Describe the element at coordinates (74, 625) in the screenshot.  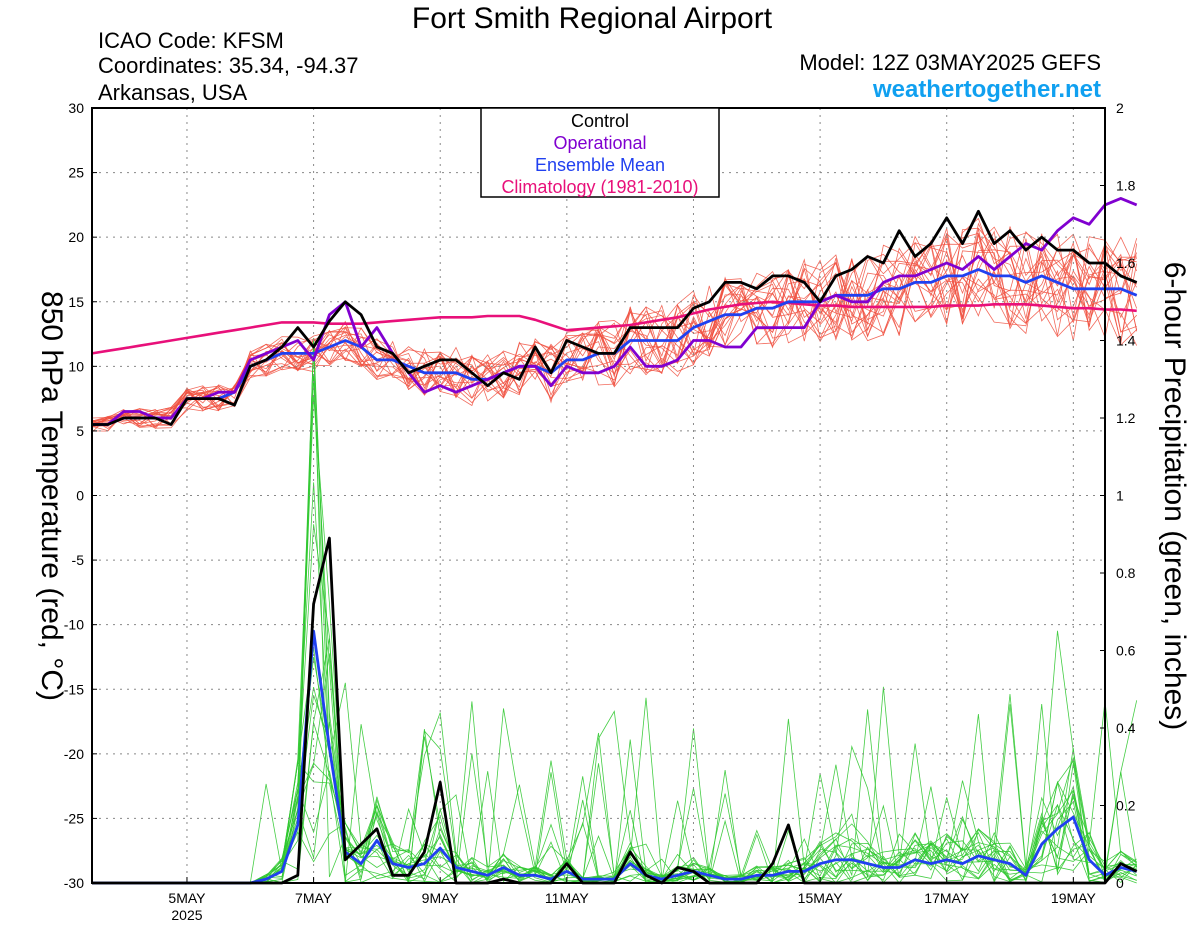
I see `y-tick-label: -10` at that location.